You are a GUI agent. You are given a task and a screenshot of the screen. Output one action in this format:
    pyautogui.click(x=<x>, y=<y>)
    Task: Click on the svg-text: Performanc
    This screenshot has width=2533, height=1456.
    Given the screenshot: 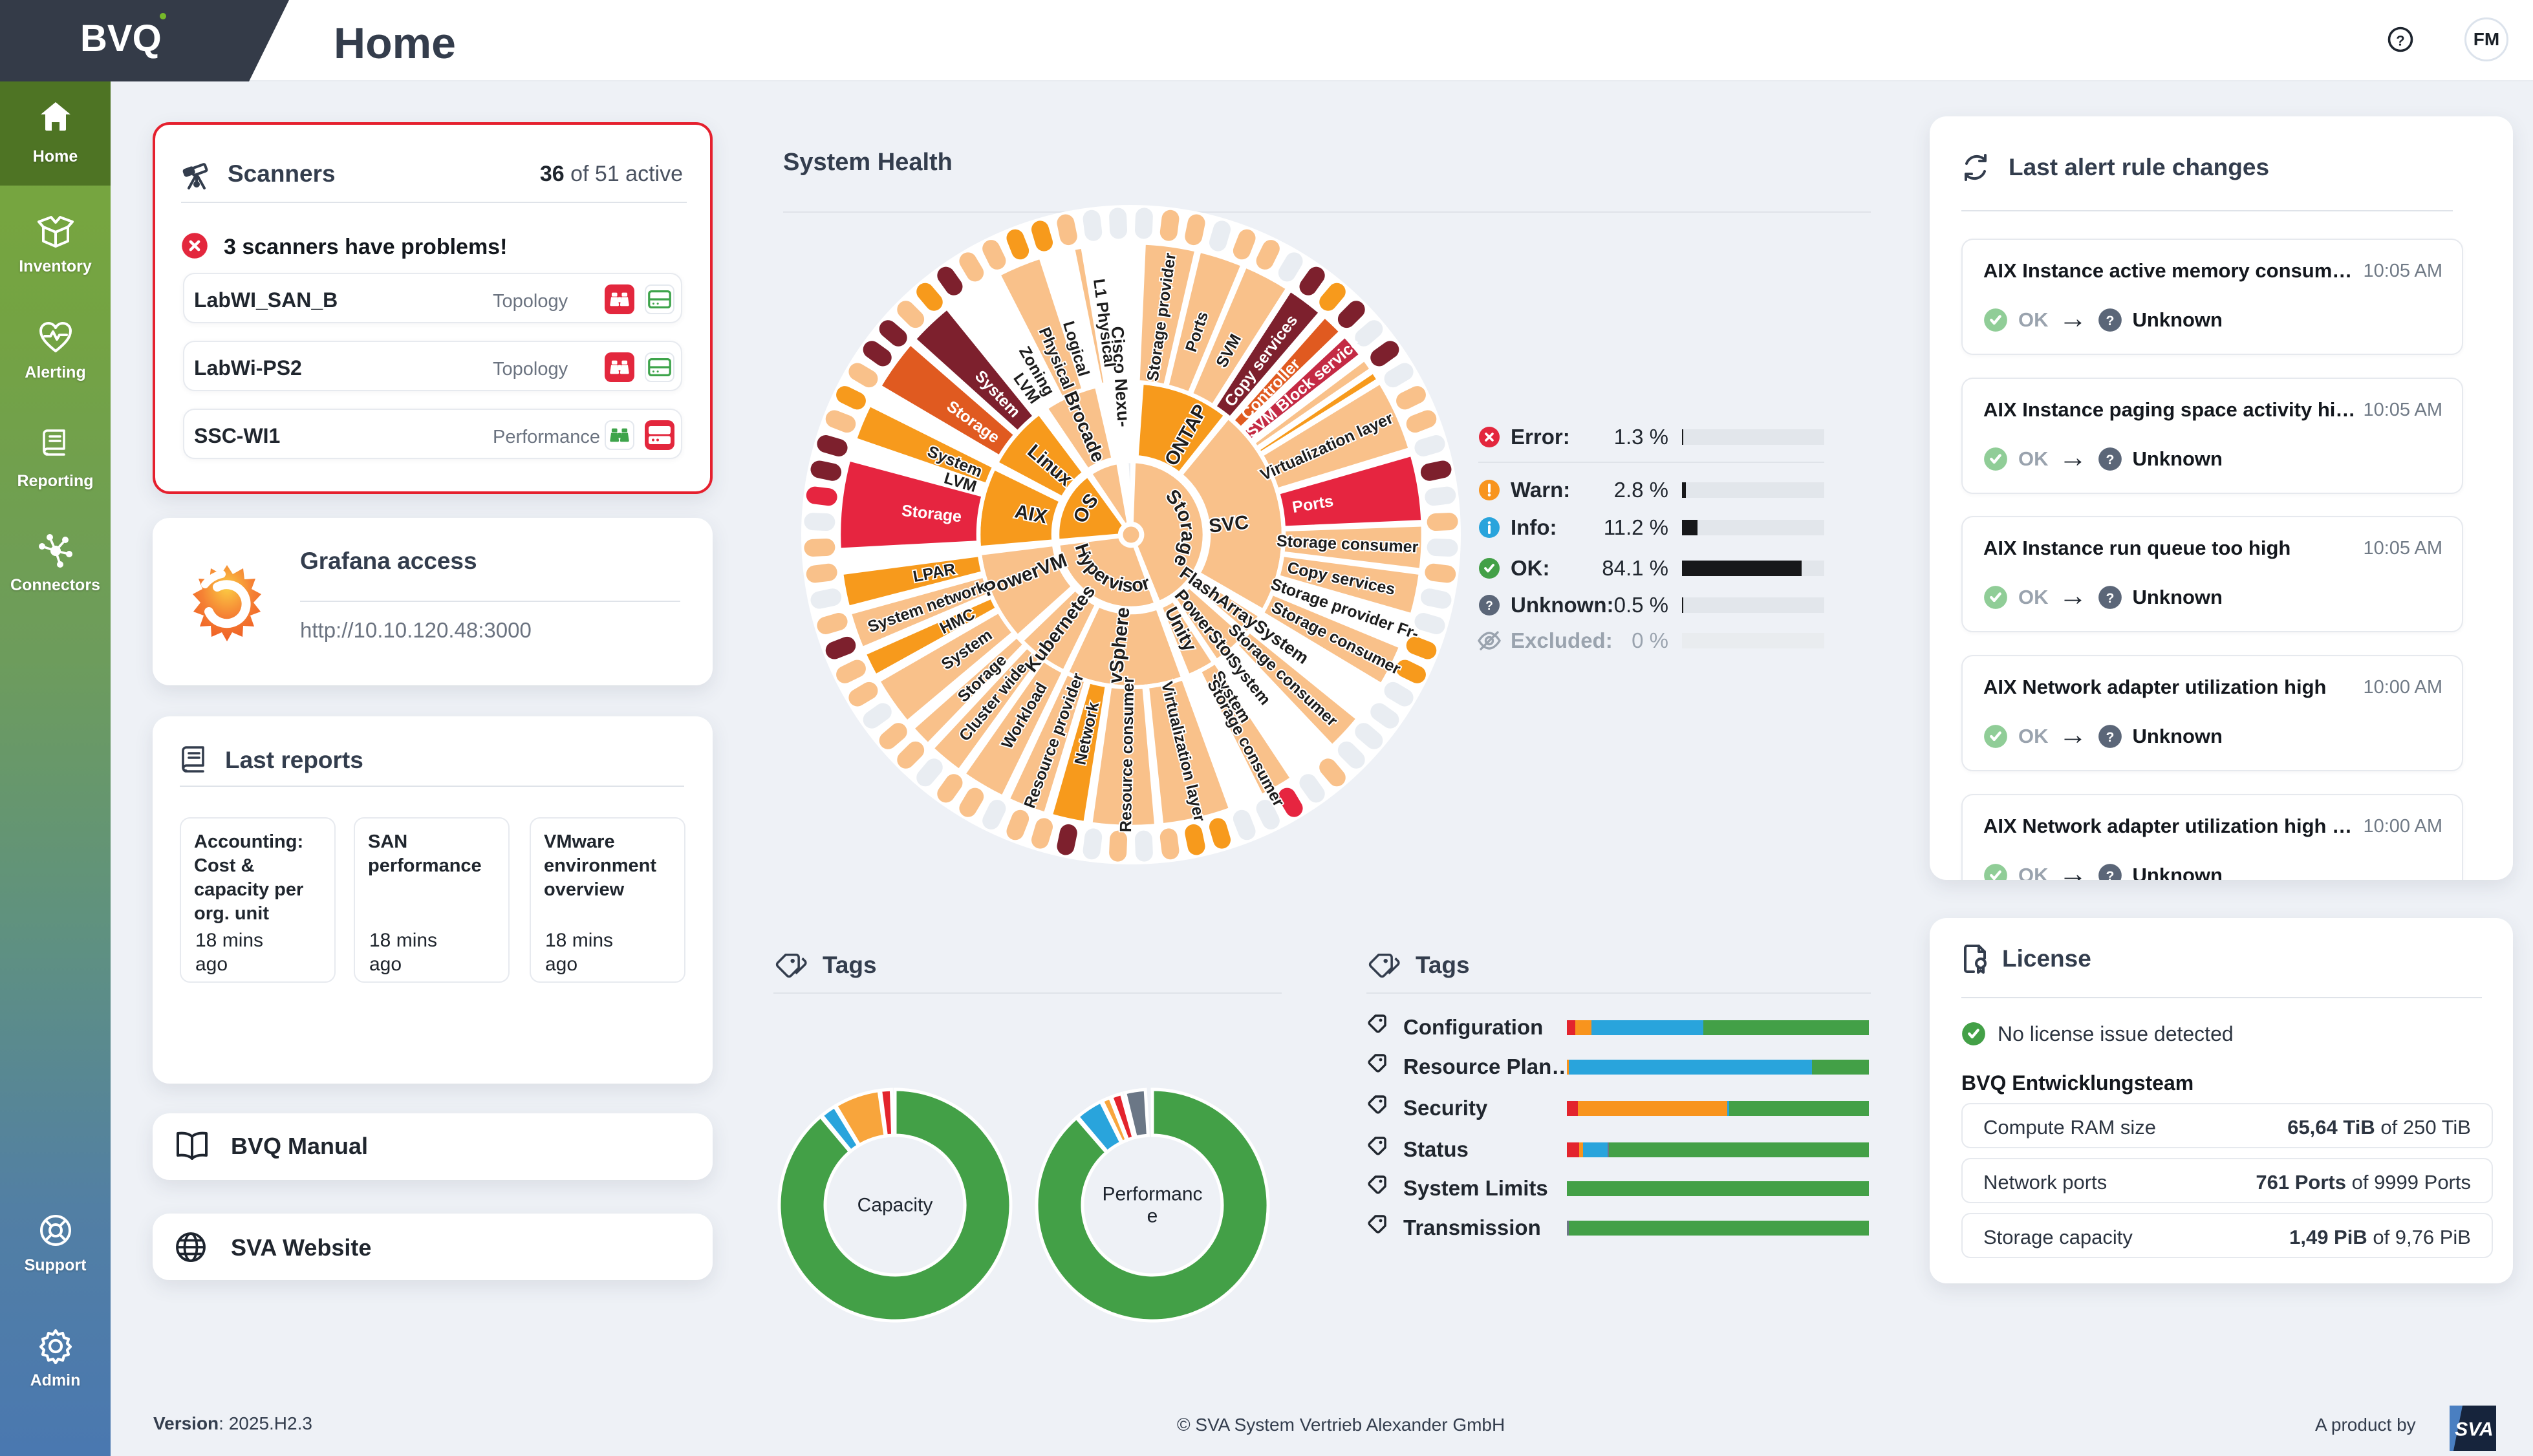 What is the action you would take?
    pyautogui.click(x=1152, y=1194)
    